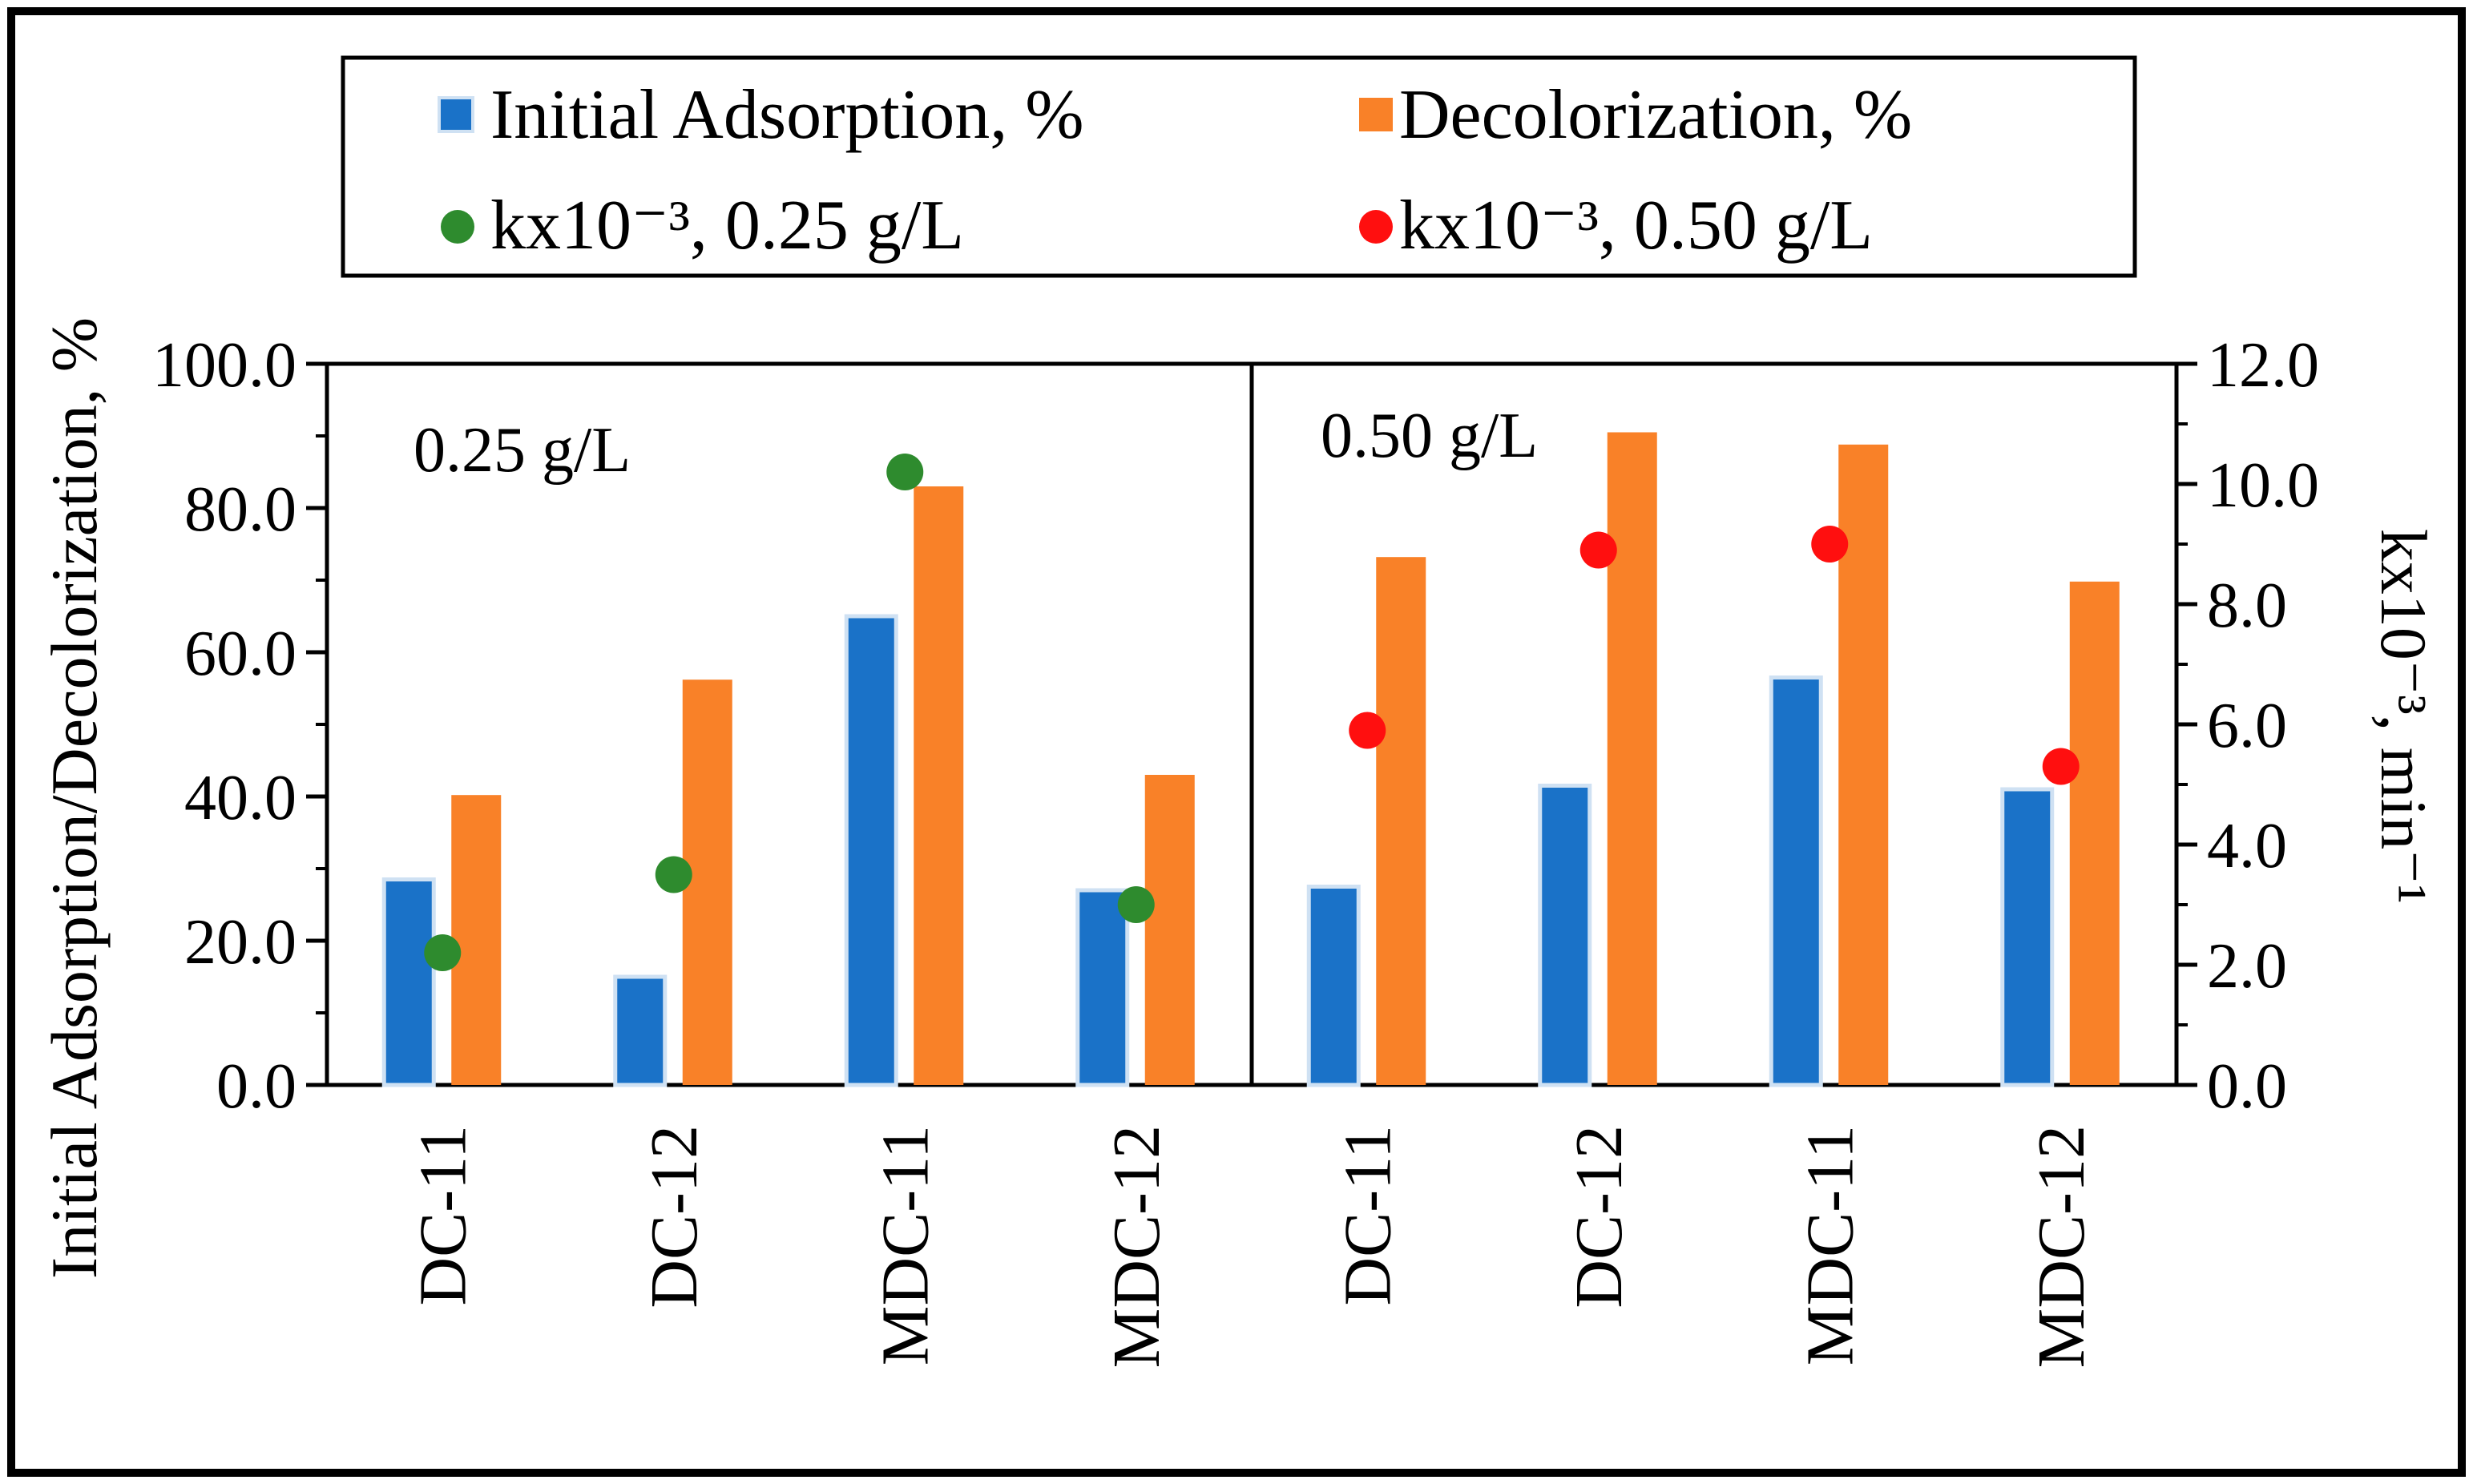  What do you see at coordinates (1655, 115) in the screenshot?
I see `legend-label-decolorization: Decolorization, %` at bounding box center [1655, 115].